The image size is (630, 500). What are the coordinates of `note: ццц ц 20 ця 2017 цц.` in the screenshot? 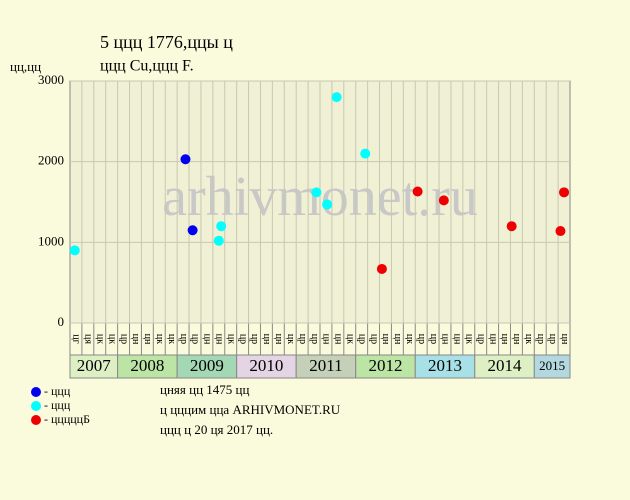 It's located at (216, 429).